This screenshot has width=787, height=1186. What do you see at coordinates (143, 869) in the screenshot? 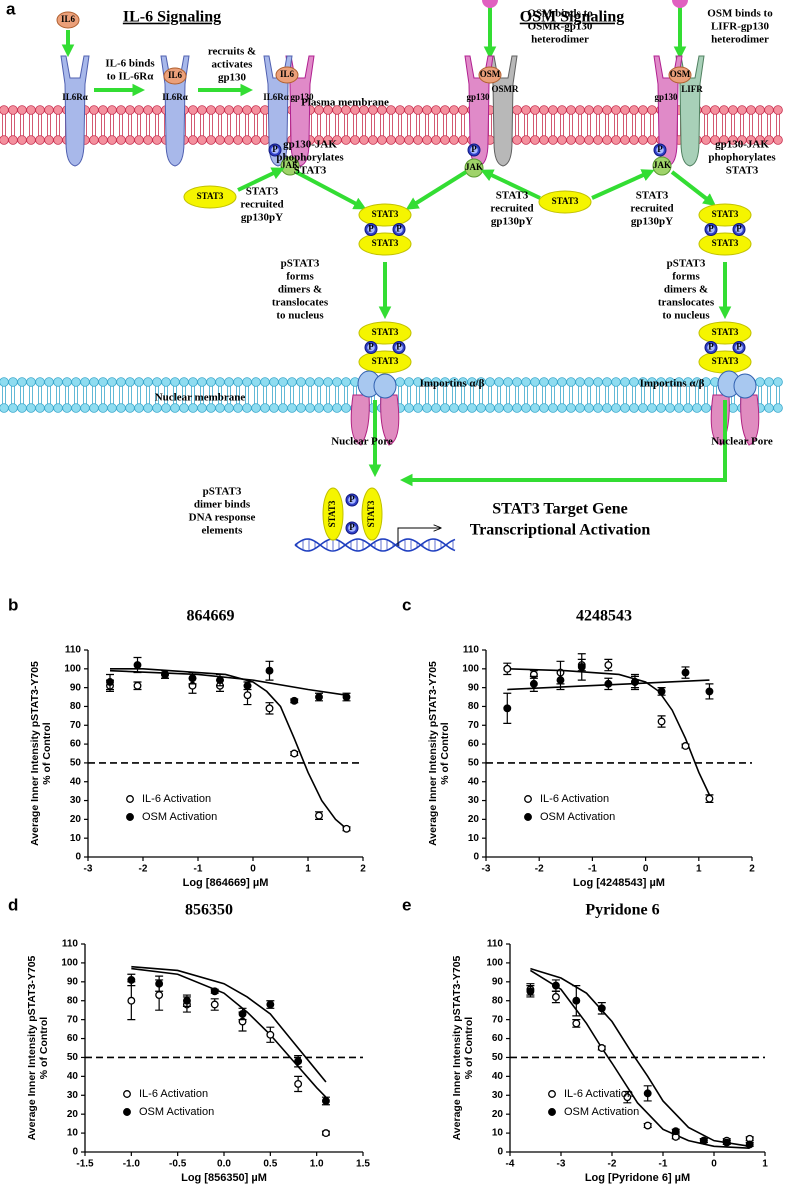
I see `x-tick-label: -2` at bounding box center [143, 869].